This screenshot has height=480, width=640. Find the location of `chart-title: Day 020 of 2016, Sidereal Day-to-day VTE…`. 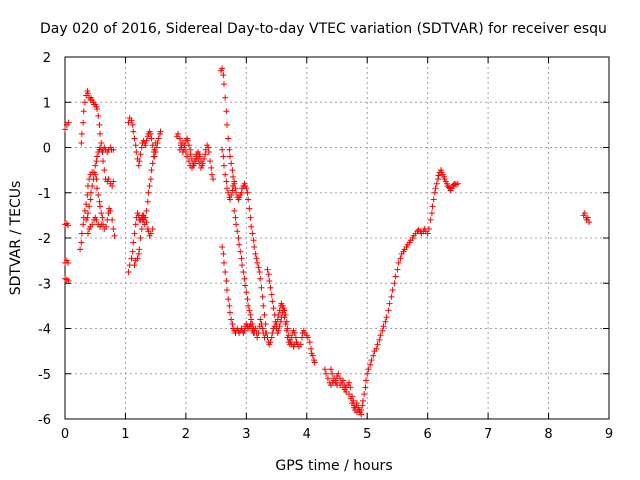

chart-title: Day 020 of 2016, Sidereal Day-to-day VTE… is located at coordinates (323, 29).